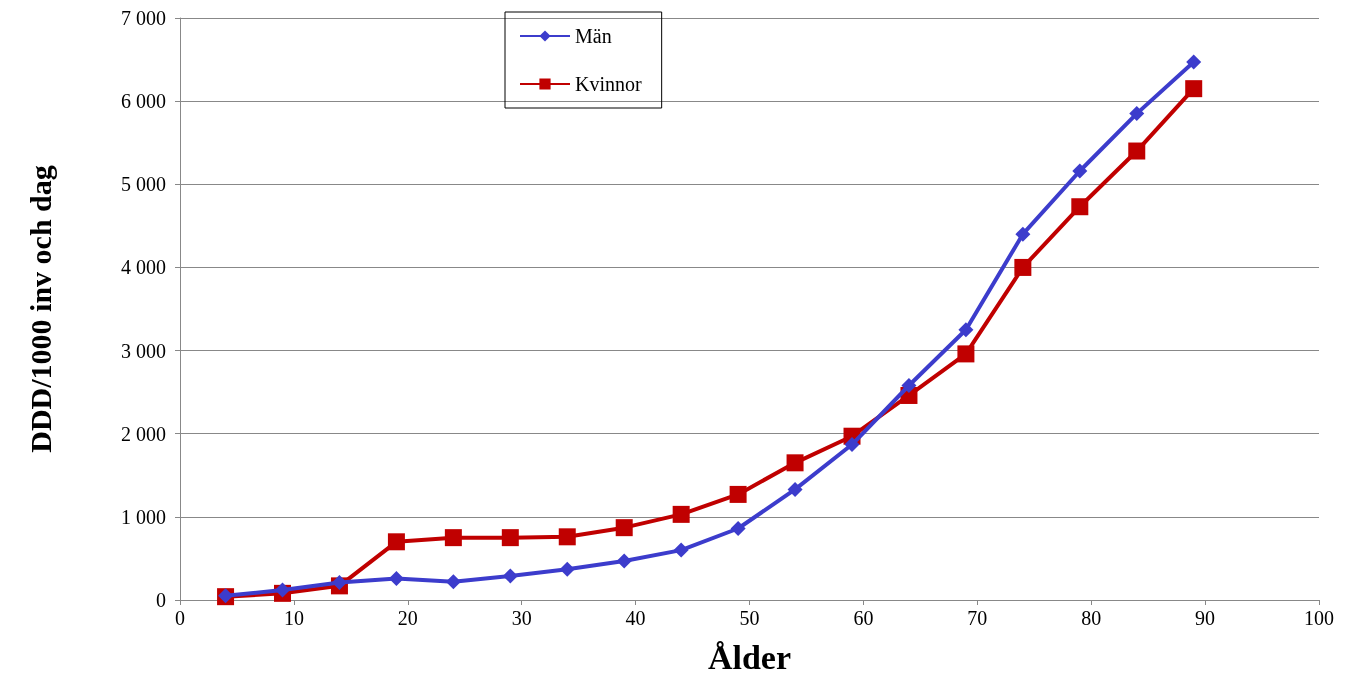  I want to click on y-tick-label: 3 000, so click(143, 350).